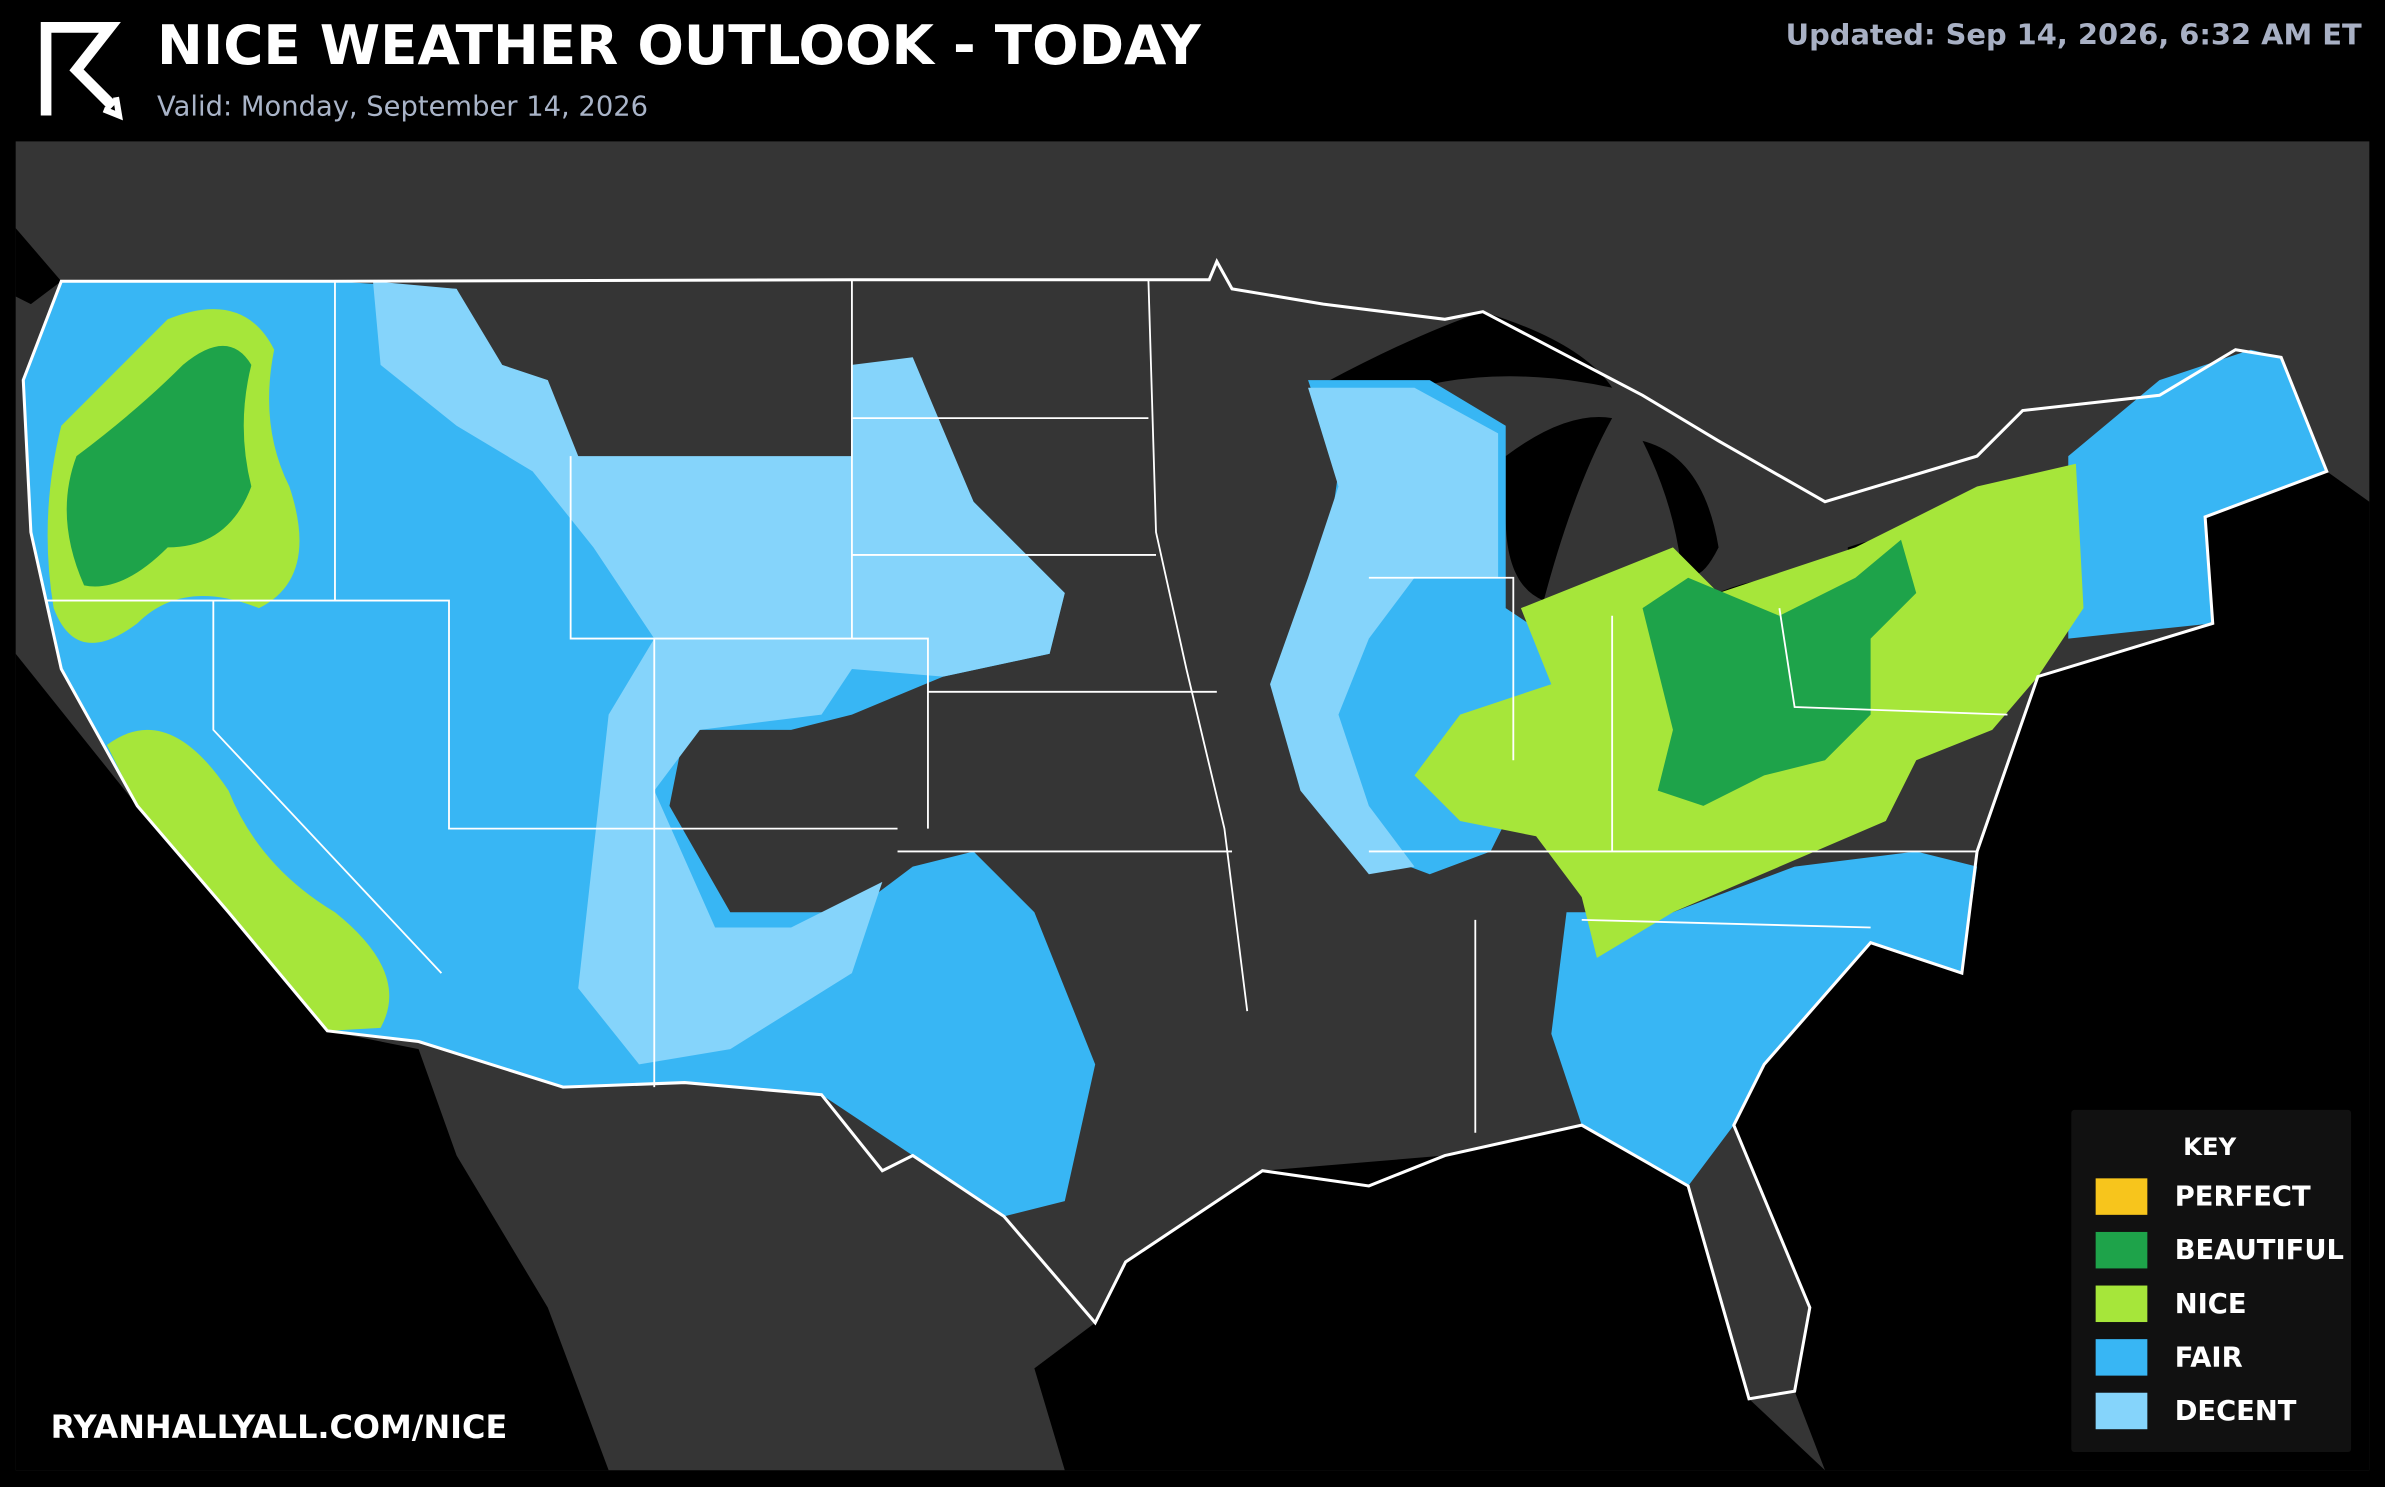 This screenshot has height=1487, width=2385. What do you see at coordinates (2211, 1281) in the screenshot?
I see `legend: KEY PERFECT BEAUTIFUL NICE FAIR DECENT` at bounding box center [2211, 1281].